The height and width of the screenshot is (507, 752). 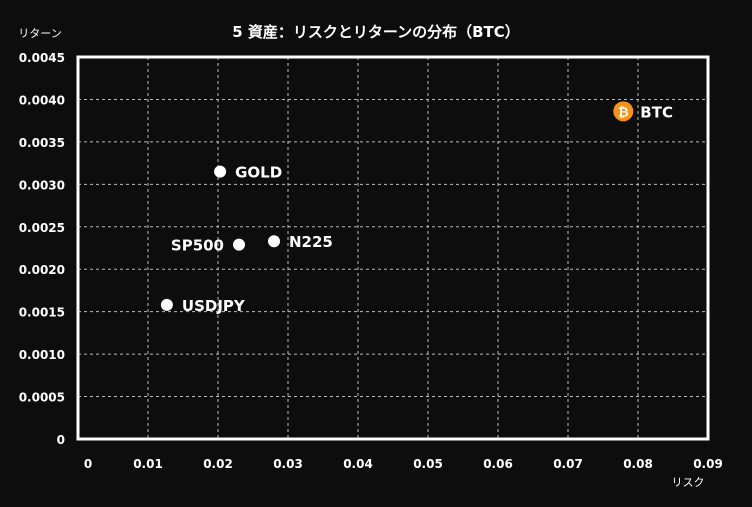 I want to click on bitcoin-symbol: ₿, so click(x=623, y=112).